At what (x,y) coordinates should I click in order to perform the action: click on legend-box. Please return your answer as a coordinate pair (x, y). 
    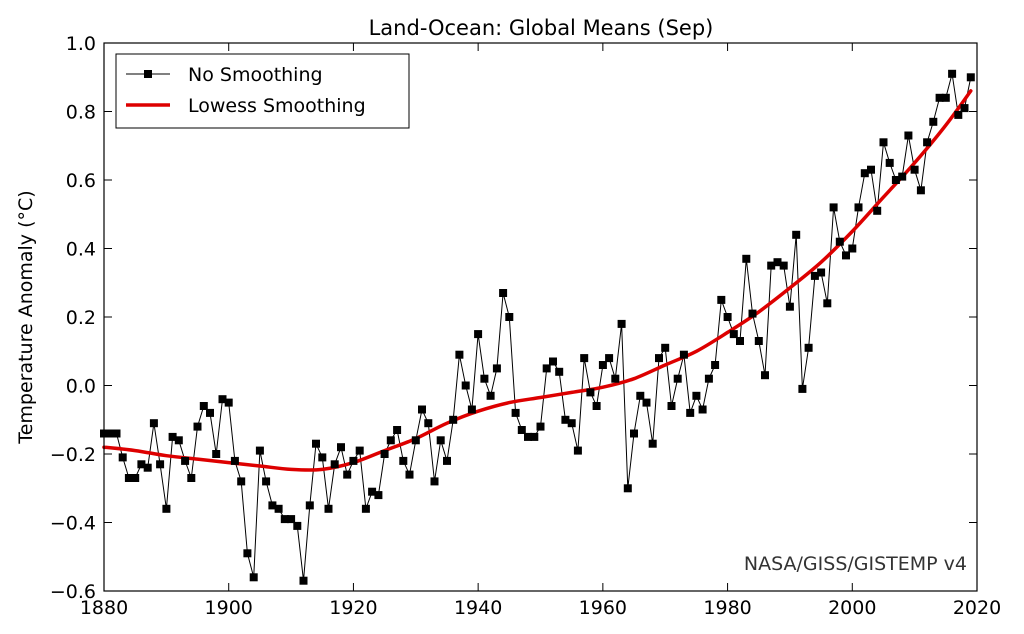
    Looking at the image, I should click on (262, 91).